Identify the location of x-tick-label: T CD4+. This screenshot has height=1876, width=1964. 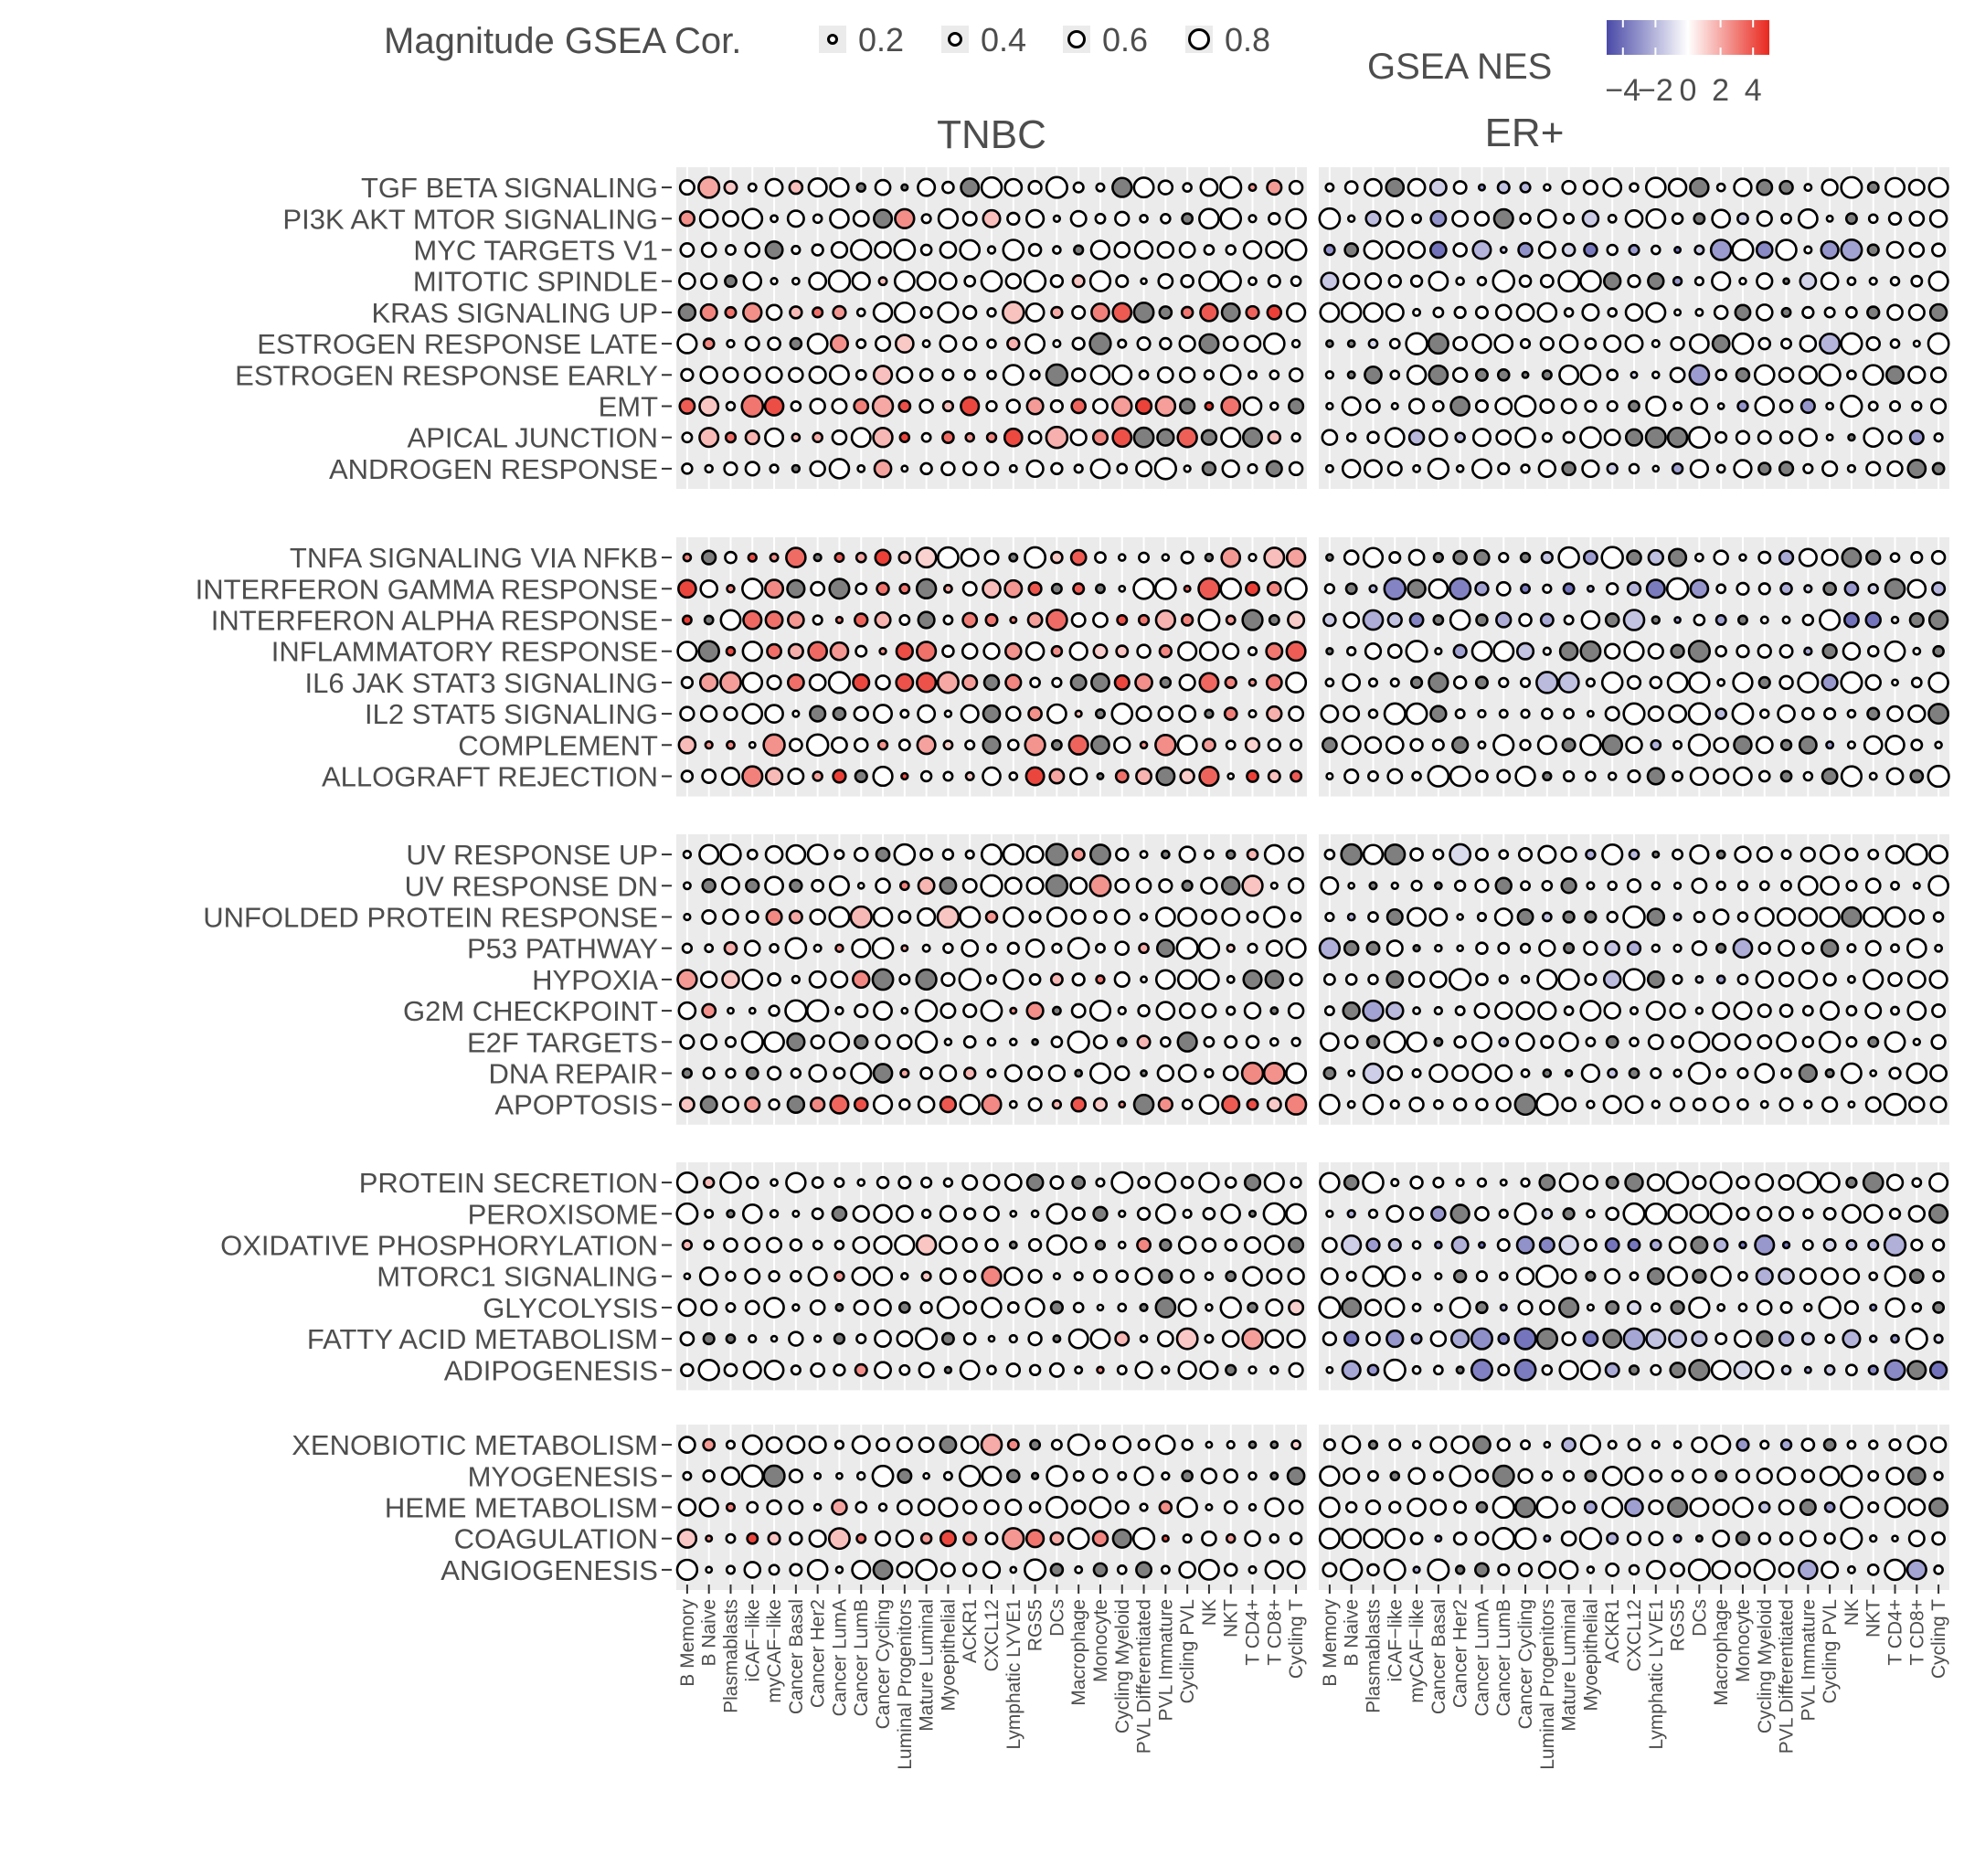
(1253, 1632).